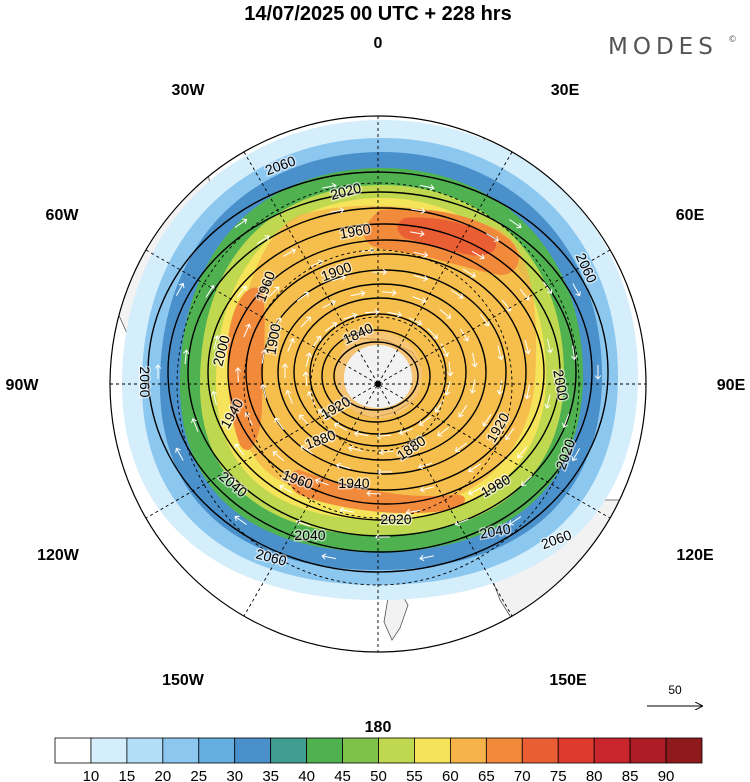 This screenshot has height=782, width=750. Describe the element at coordinates (675, 690) in the screenshot. I see `reference-vector-label: 50` at that location.